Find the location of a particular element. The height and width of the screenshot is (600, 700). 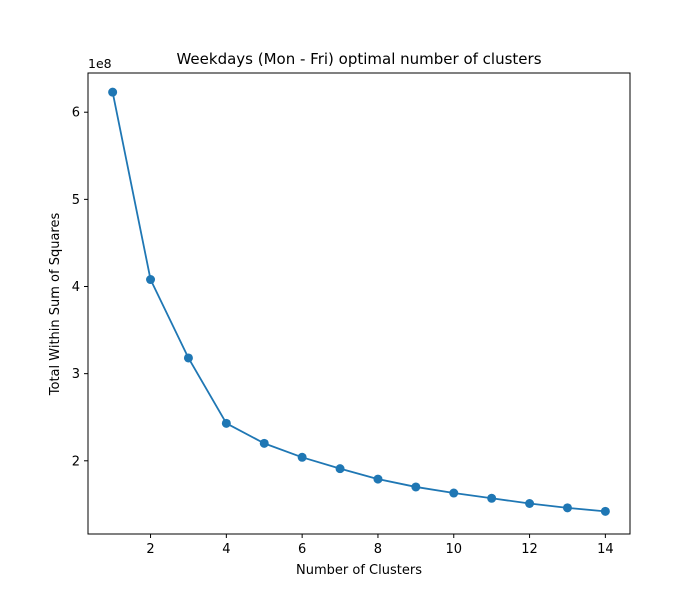

y-offset-label: 1e8 is located at coordinates (100, 63).